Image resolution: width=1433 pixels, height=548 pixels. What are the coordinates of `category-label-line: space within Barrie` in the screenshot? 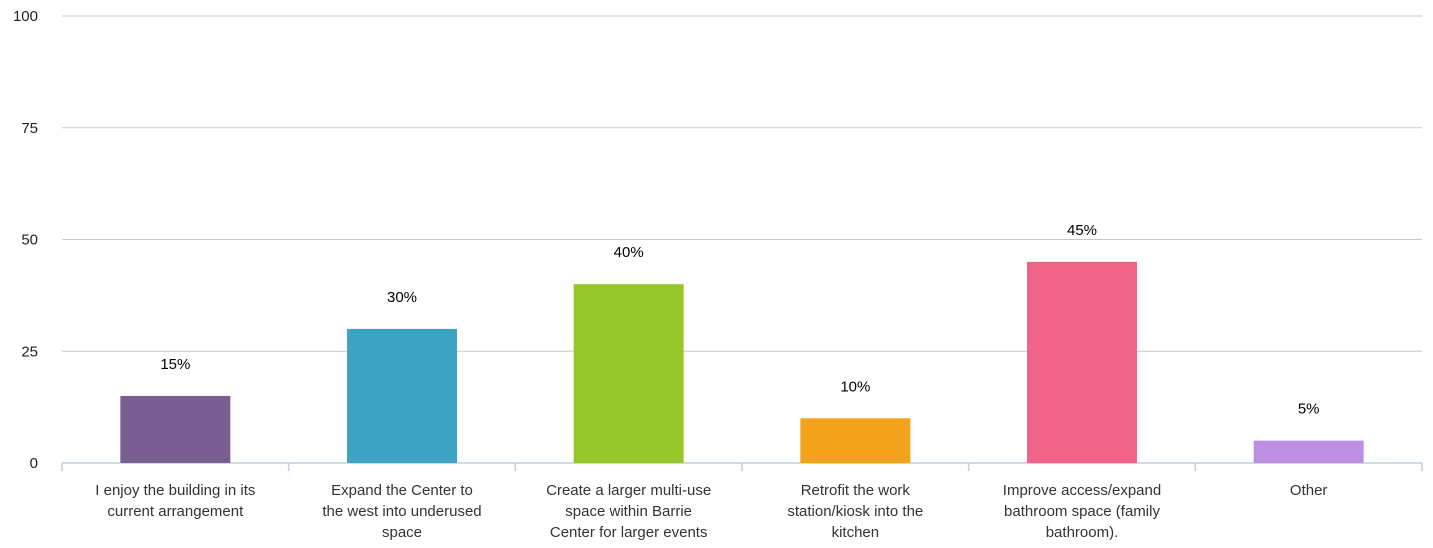 It's located at (628, 511).